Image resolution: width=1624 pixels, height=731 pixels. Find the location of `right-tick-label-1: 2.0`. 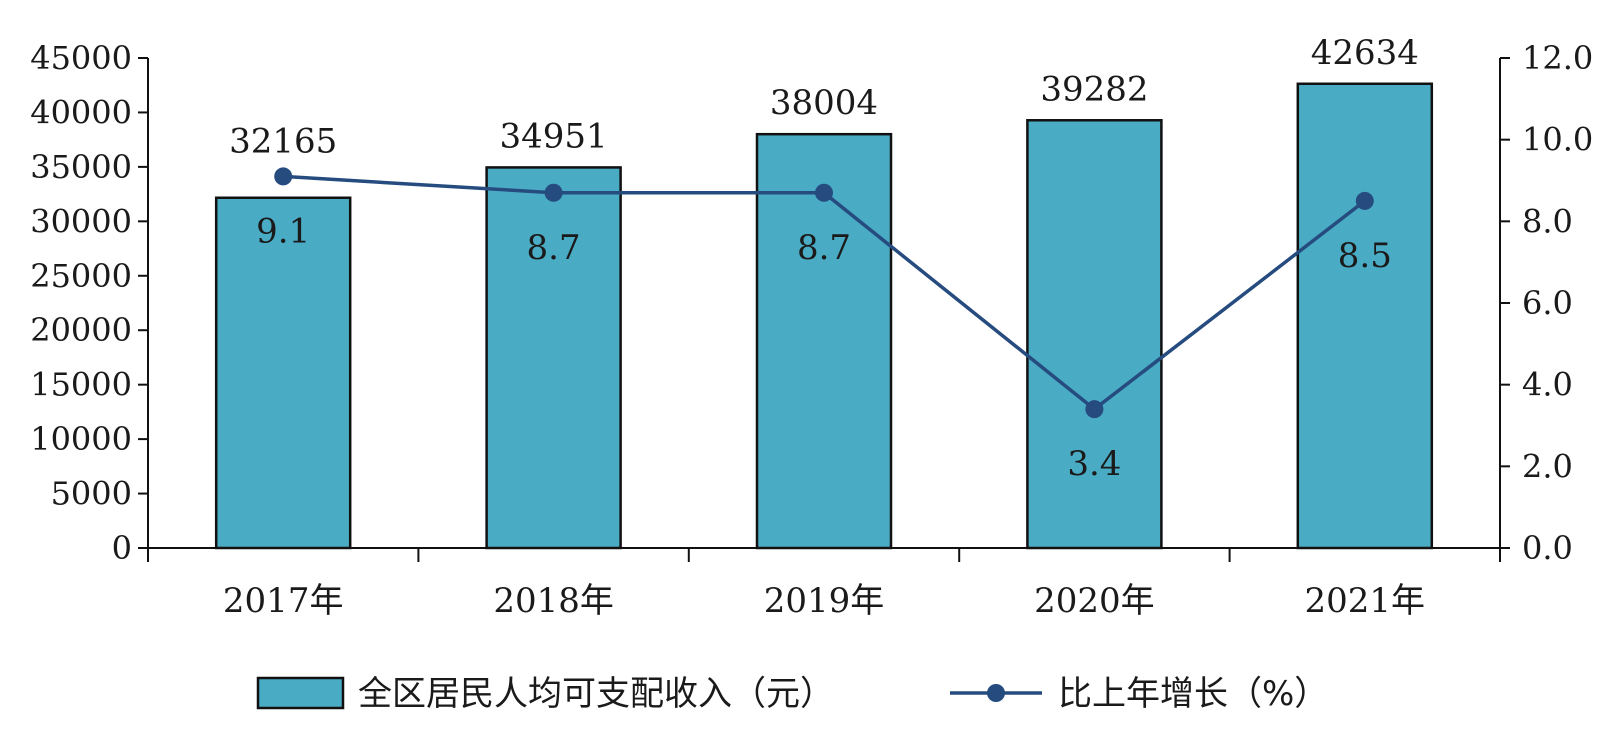

right-tick-label-1: 2.0 is located at coordinates (1547, 466).